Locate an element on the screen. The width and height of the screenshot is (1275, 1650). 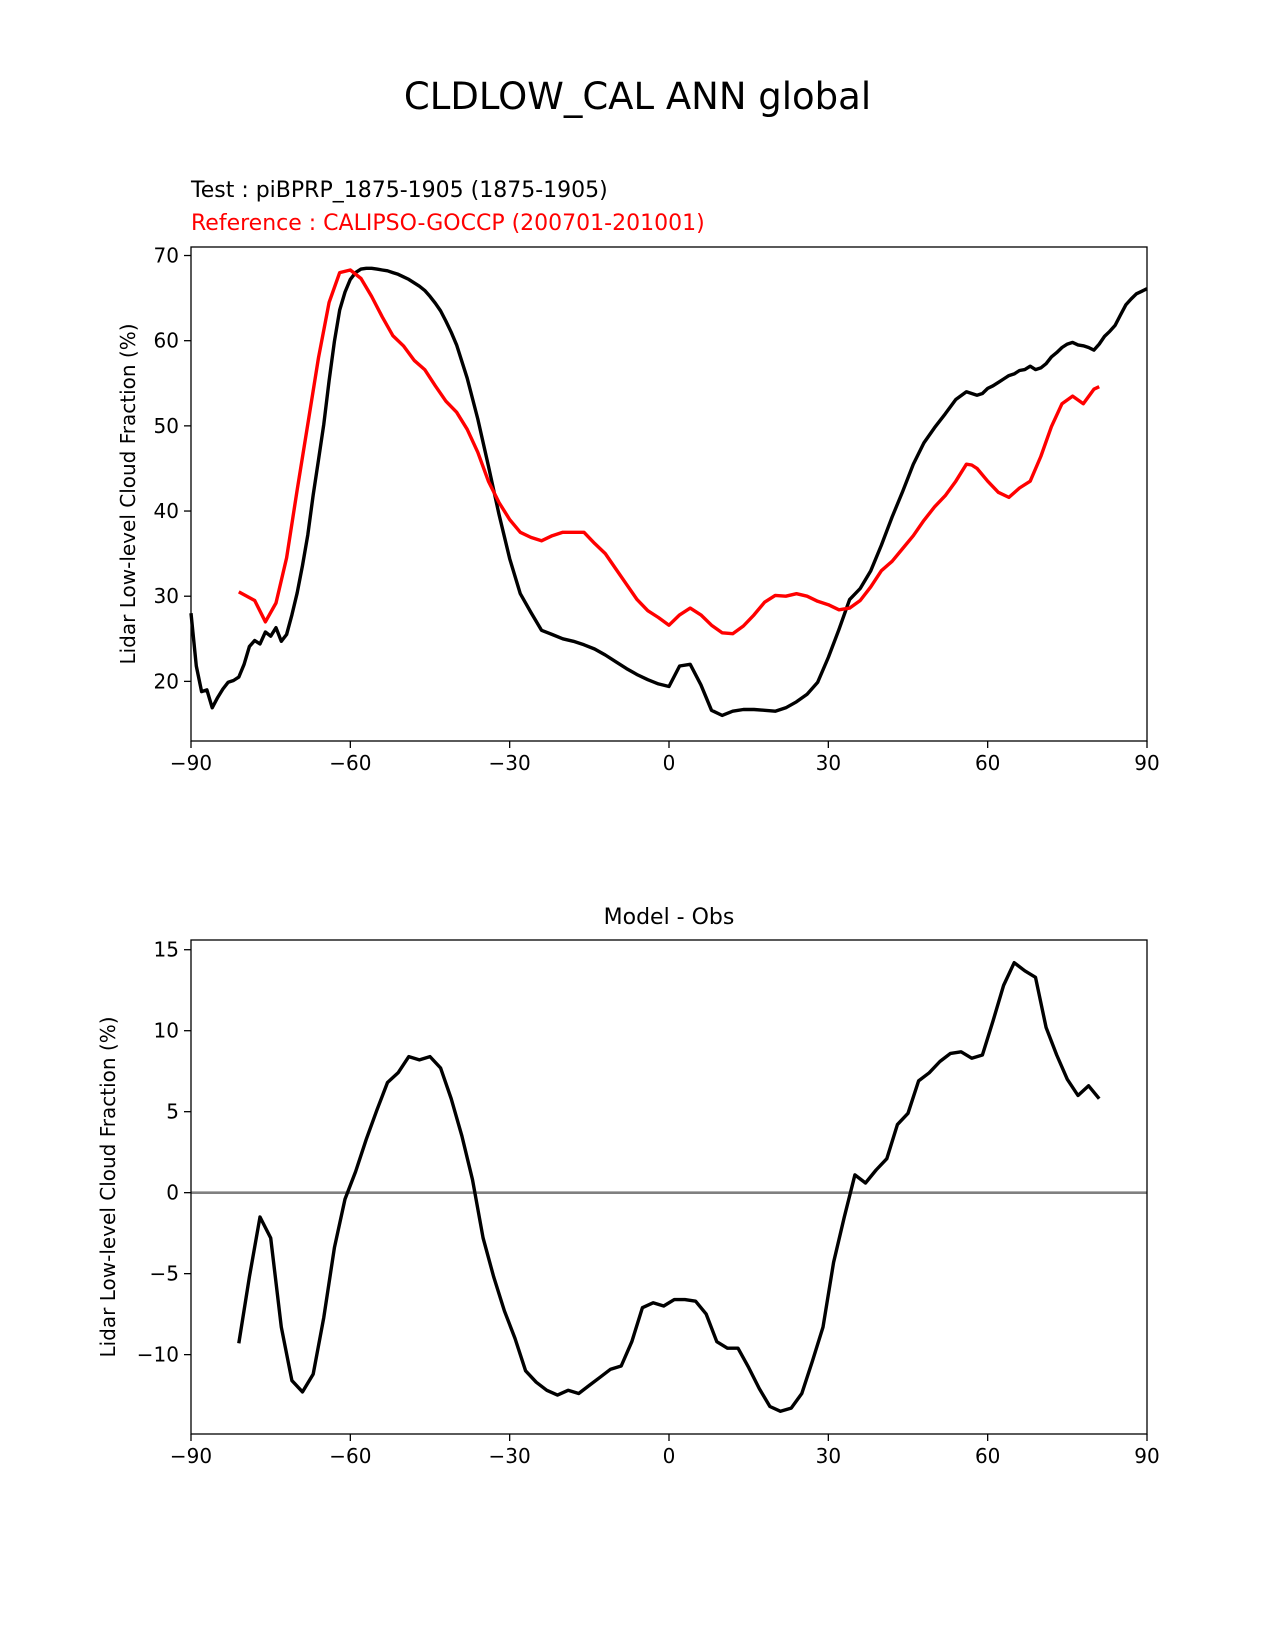
y-tick-label: −10 is located at coordinates (158, 1355).